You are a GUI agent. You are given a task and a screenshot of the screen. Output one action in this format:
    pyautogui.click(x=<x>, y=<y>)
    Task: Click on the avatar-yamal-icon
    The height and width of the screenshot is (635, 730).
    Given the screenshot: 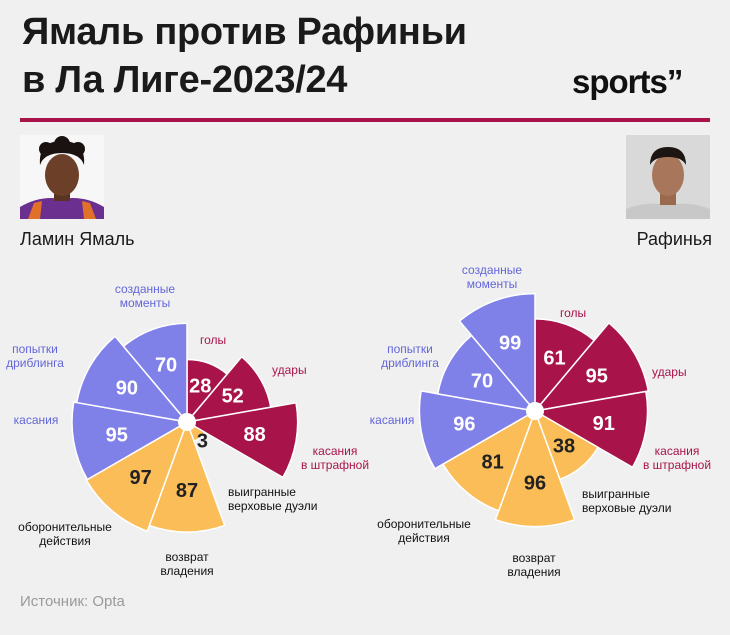 What is the action you would take?
    pyautogui.click(x=62, y=177)
    